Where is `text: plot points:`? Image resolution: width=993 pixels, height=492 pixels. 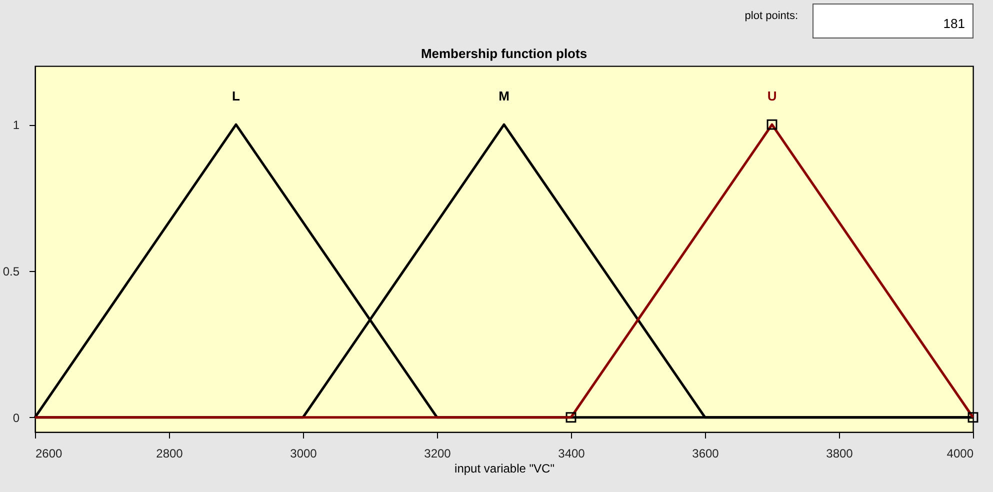
text: plot points: is located at coordinates (771, 16).